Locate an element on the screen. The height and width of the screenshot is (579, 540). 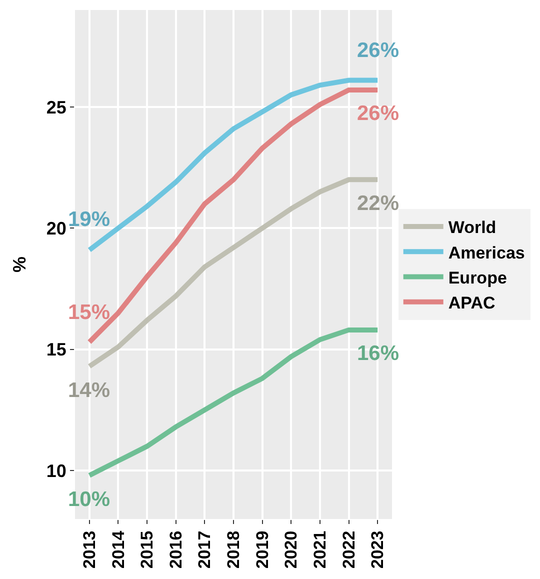
x-tick-label: 2015 is located at coordinates (147, 549).